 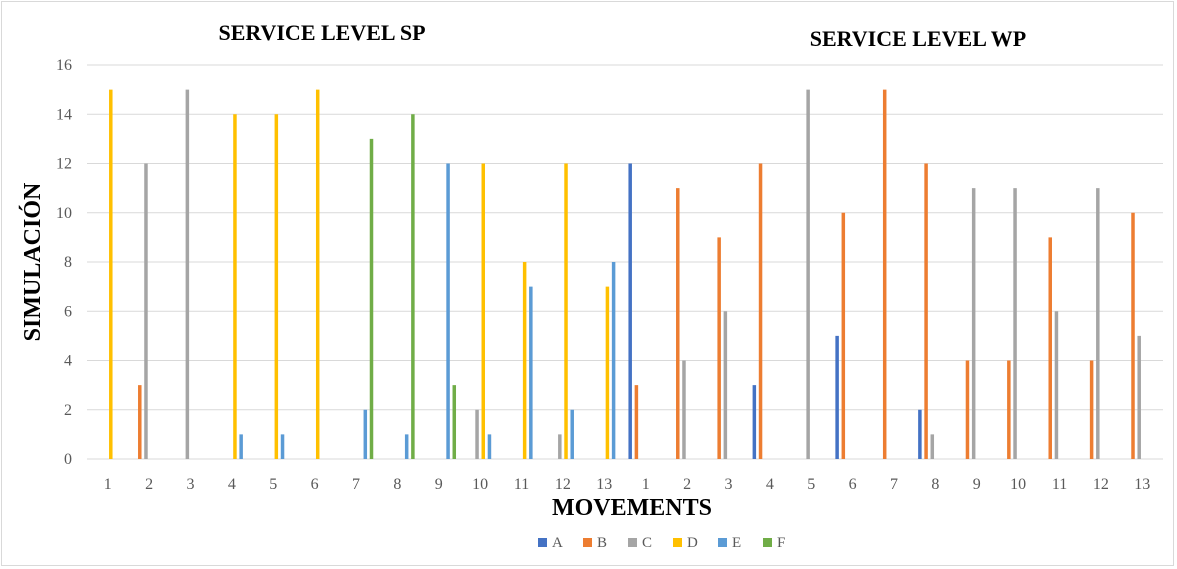 I want to click on x-tick-label: 5, so click(x=811, y=484).